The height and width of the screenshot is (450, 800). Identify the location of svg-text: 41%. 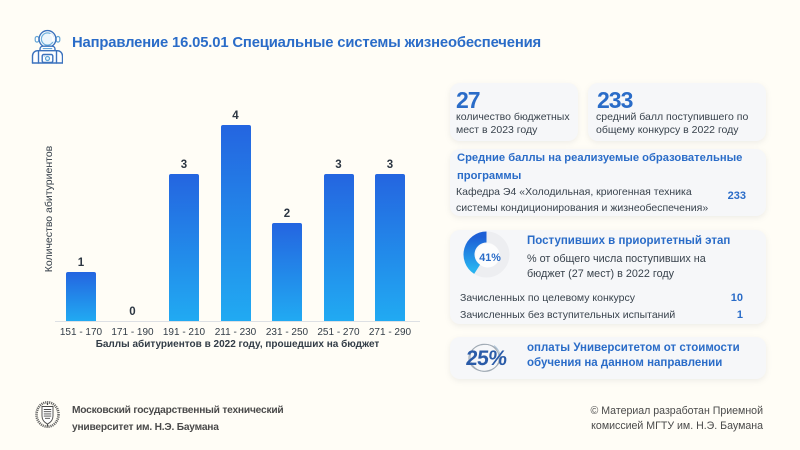
(490, 258).